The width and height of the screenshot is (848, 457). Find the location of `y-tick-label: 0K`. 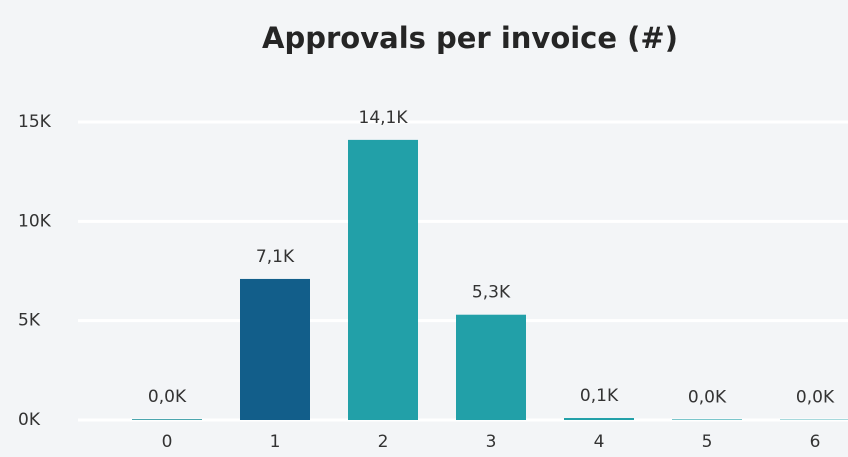

y-tick-label: 0K is located at coordinates (29, 420).